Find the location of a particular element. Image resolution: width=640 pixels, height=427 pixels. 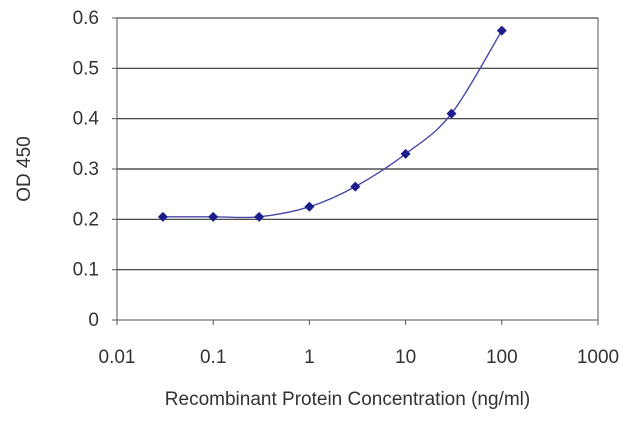

x-tick-labels: 0.01 0.1 1 10 100 1000 is located at coordinates (359, 357).